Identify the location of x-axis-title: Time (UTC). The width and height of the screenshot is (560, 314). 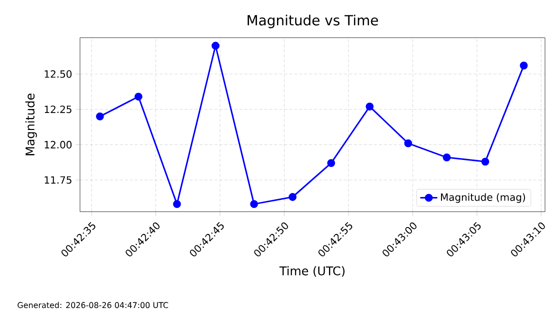
(312, 271).